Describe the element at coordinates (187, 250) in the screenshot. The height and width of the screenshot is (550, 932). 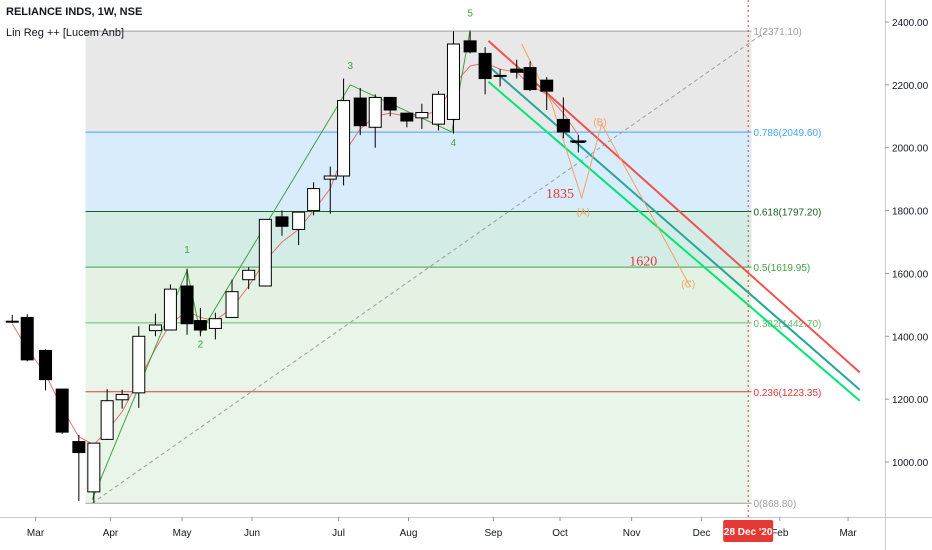
I see `wave-label: 1` at that location.